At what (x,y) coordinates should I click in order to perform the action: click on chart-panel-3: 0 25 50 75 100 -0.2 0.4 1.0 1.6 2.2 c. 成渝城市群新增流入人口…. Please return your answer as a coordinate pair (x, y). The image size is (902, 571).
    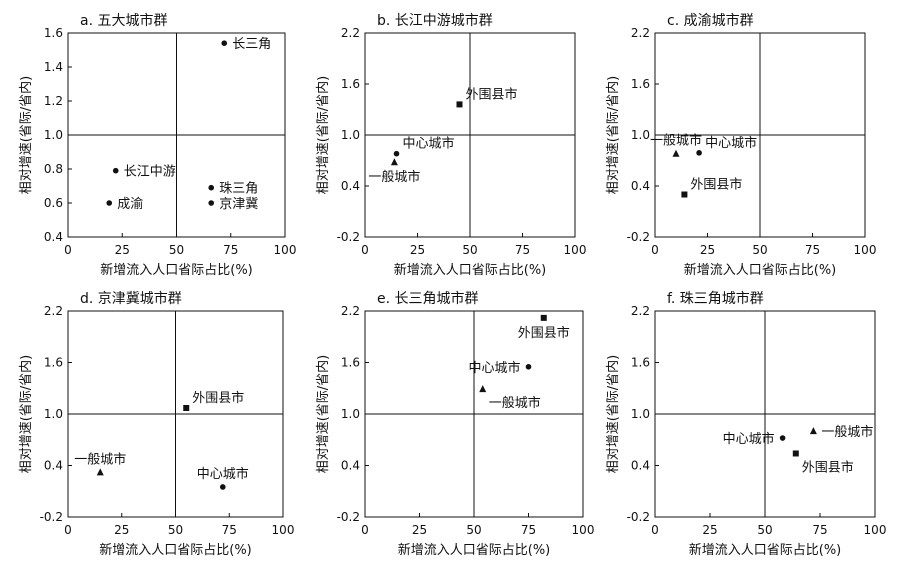
    Looking at the image, I should click on (740, 145).